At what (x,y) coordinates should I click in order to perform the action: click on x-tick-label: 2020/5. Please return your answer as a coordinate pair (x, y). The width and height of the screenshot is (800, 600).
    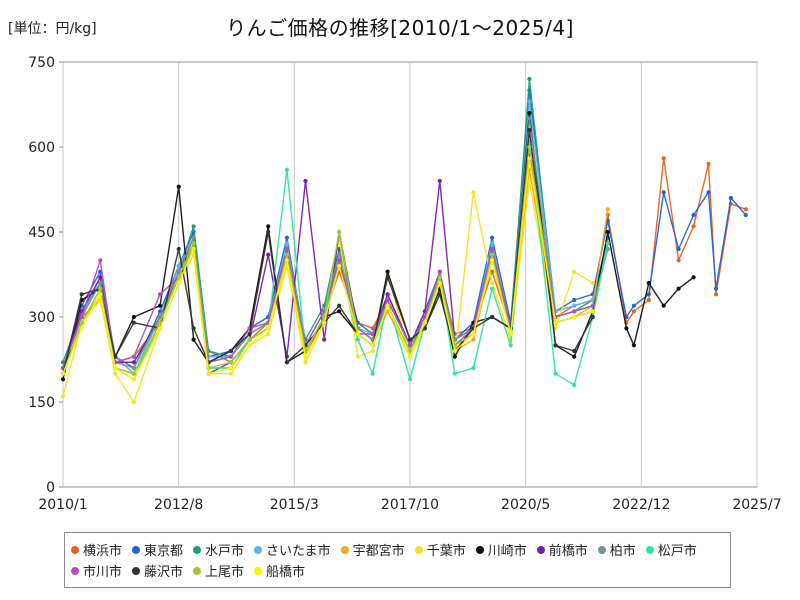
    Looking at the image, I should click on (525, 505).